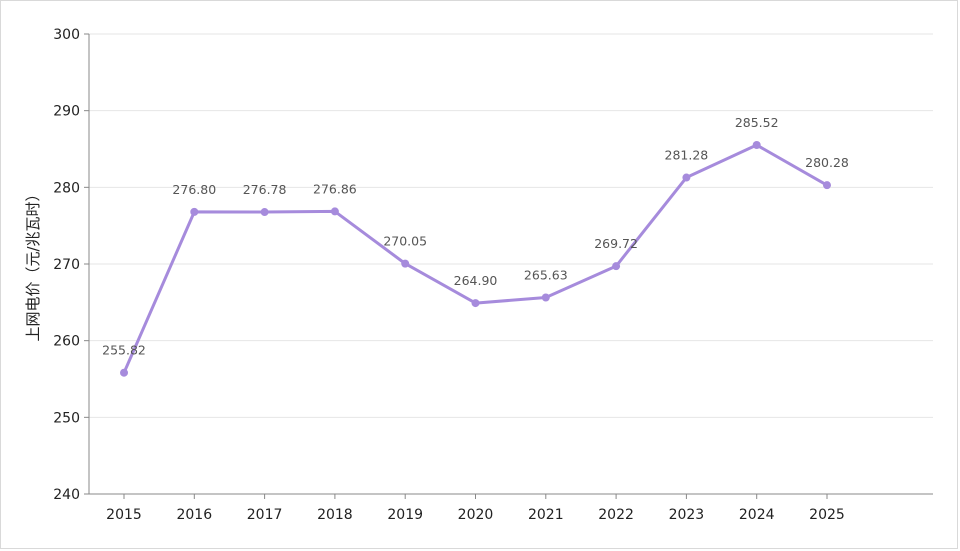 The width and height of the screenshot is (960, 551). What do you see at coordinates (476, 280) in the screenshot?
I see `data-label: 264.90` at bounding box center [476, 280].